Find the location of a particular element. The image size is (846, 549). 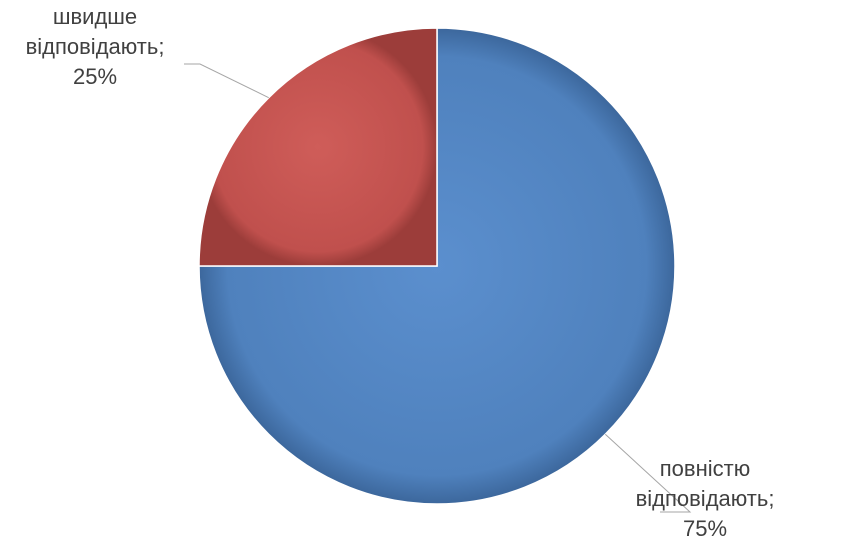

data-label-line-1: швидше is located at coordinates (95, 16).